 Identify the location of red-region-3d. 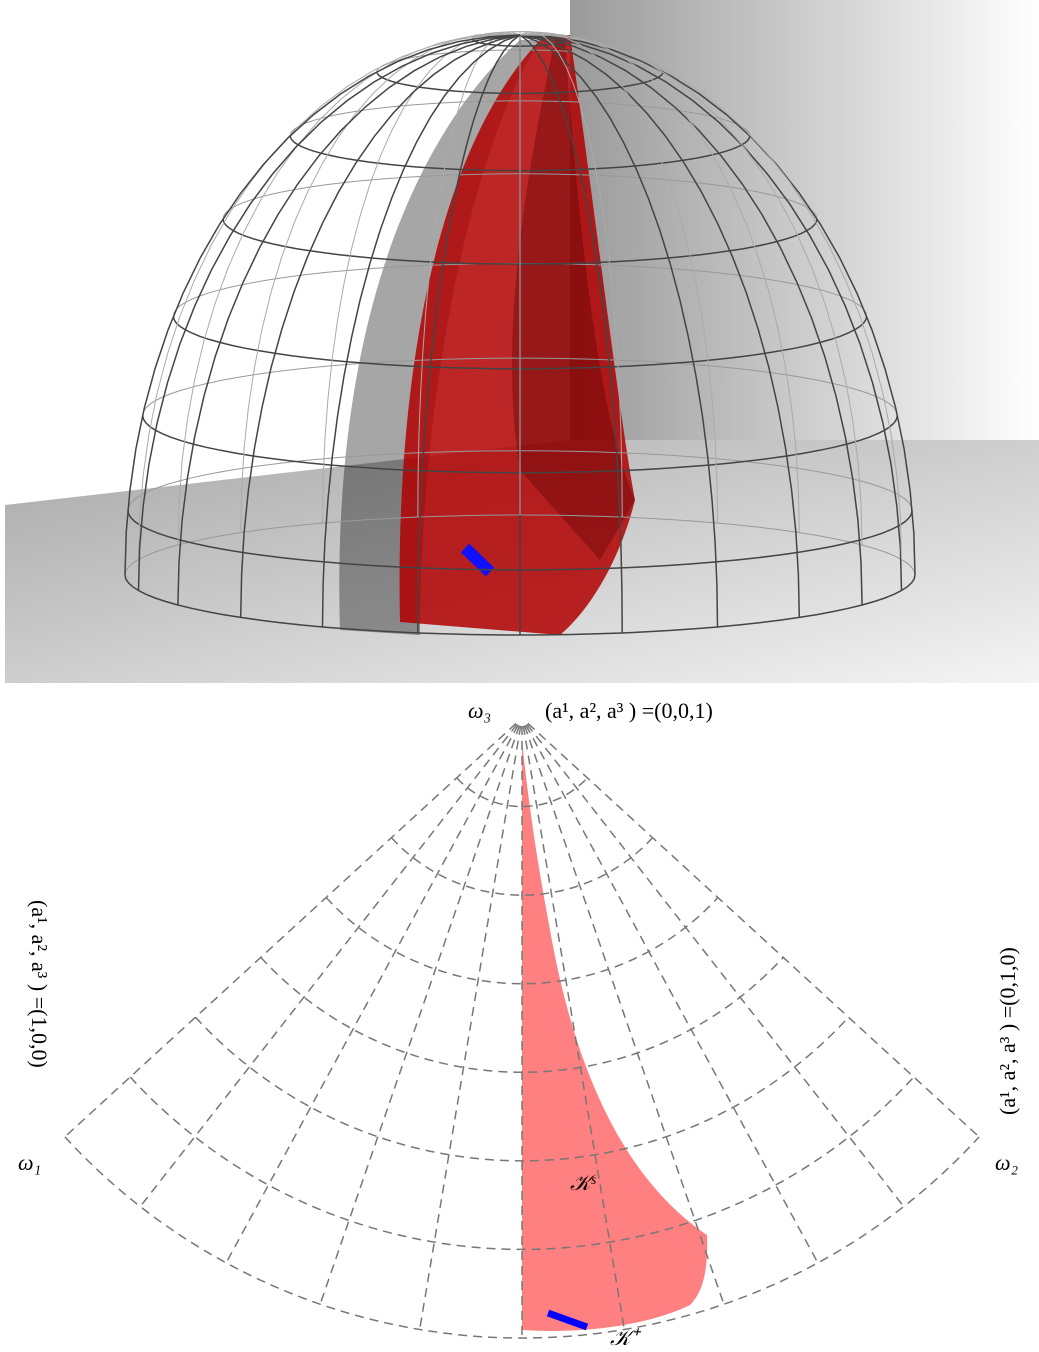
(517, 335).